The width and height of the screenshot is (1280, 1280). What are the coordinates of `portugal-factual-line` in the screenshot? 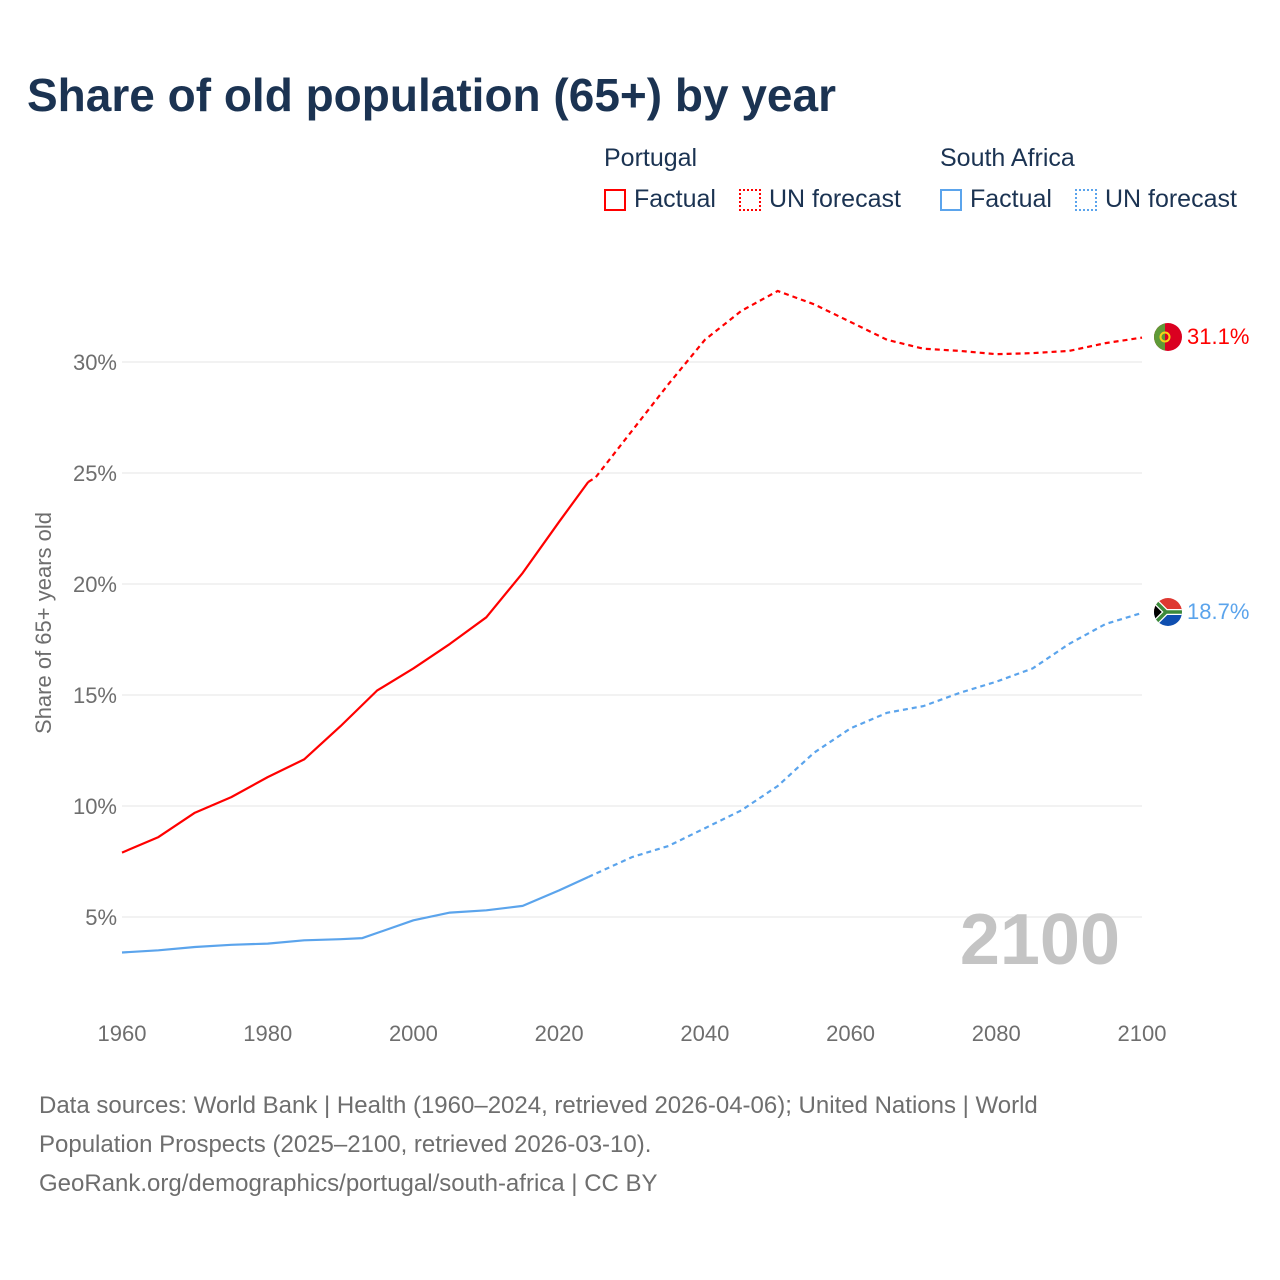 It's located at (355, 667).